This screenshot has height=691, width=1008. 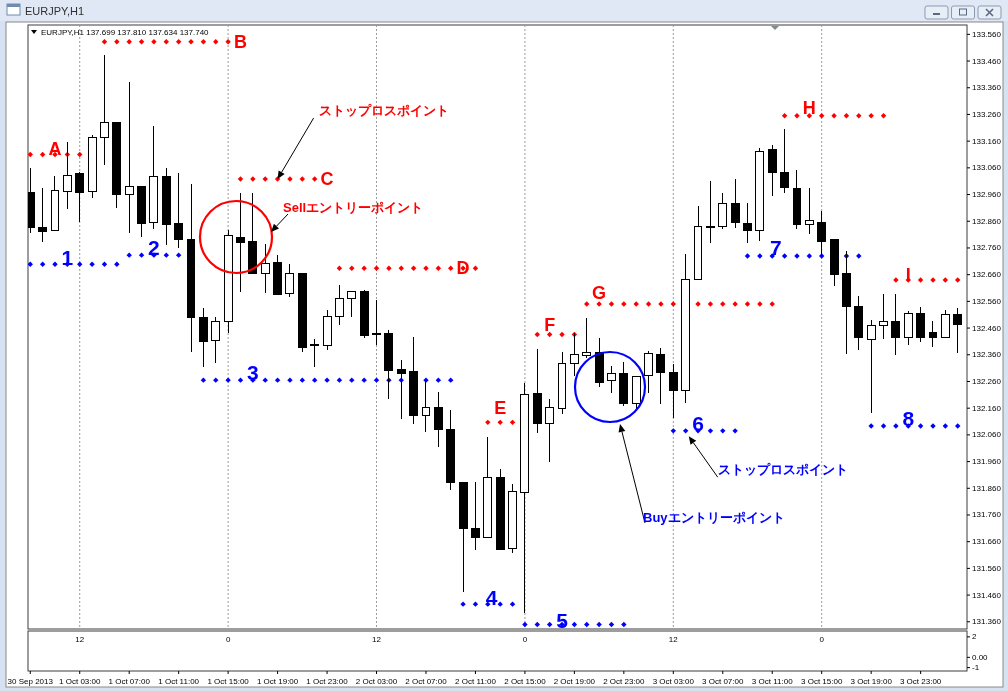 What do you see at coordinates (673, 681) in the screenshot?
I see `x-tick-label: 3 Oct 03:00` at bounding box center [673, 681].